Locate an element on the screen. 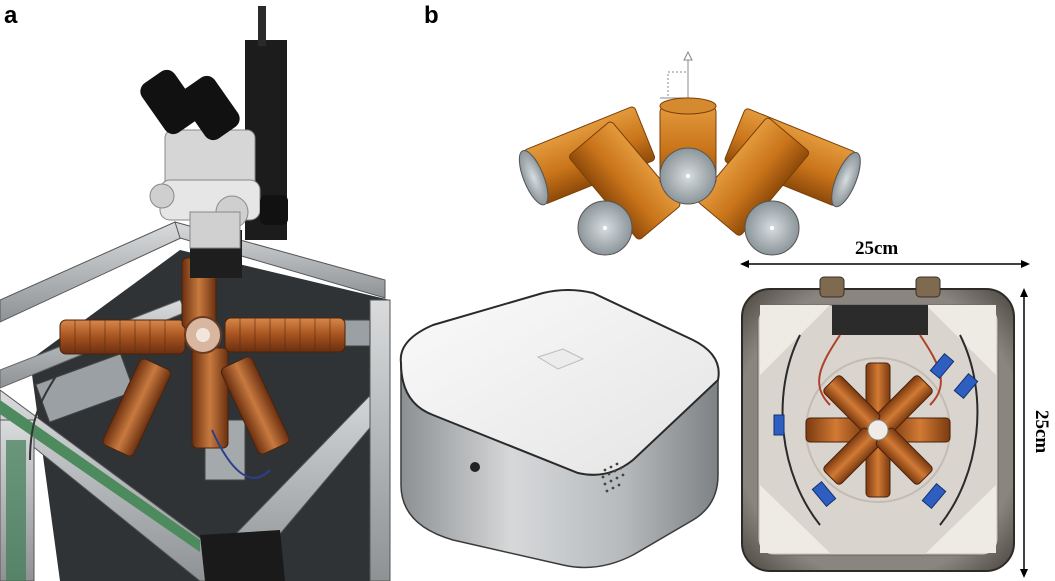 The image size is (1055, 581). enclosure-box-photo is located at coordinates (559, 429).